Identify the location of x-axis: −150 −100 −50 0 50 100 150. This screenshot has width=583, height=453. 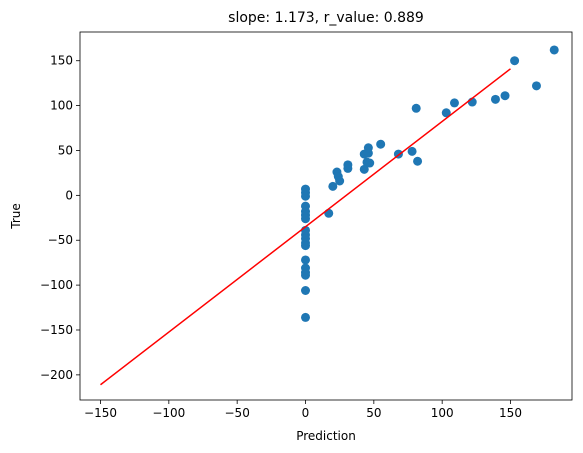
(303, 410).